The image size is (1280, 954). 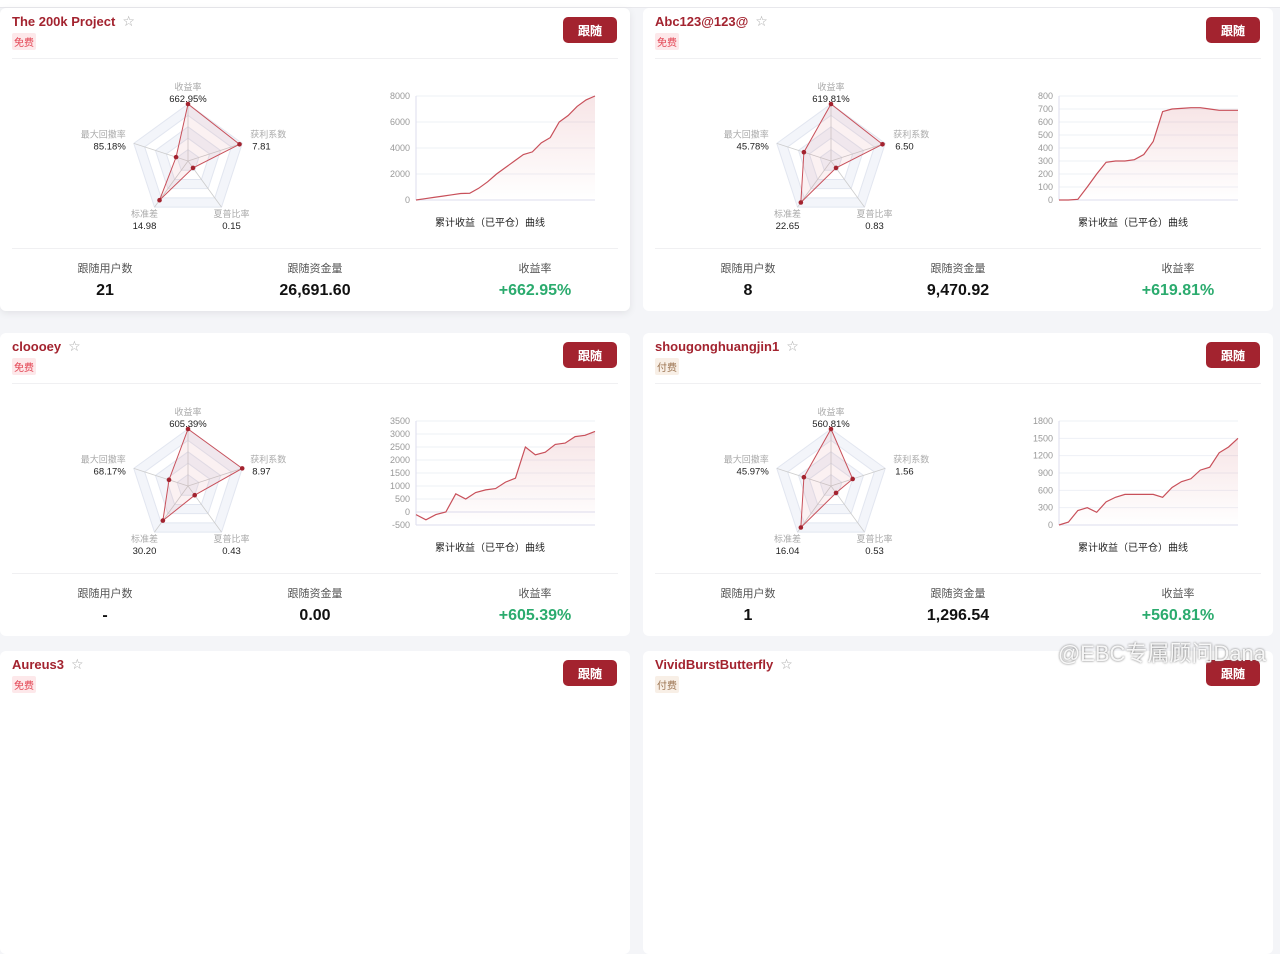 I want to click on y-tick-label: 2500, so click(x=400, y=447).